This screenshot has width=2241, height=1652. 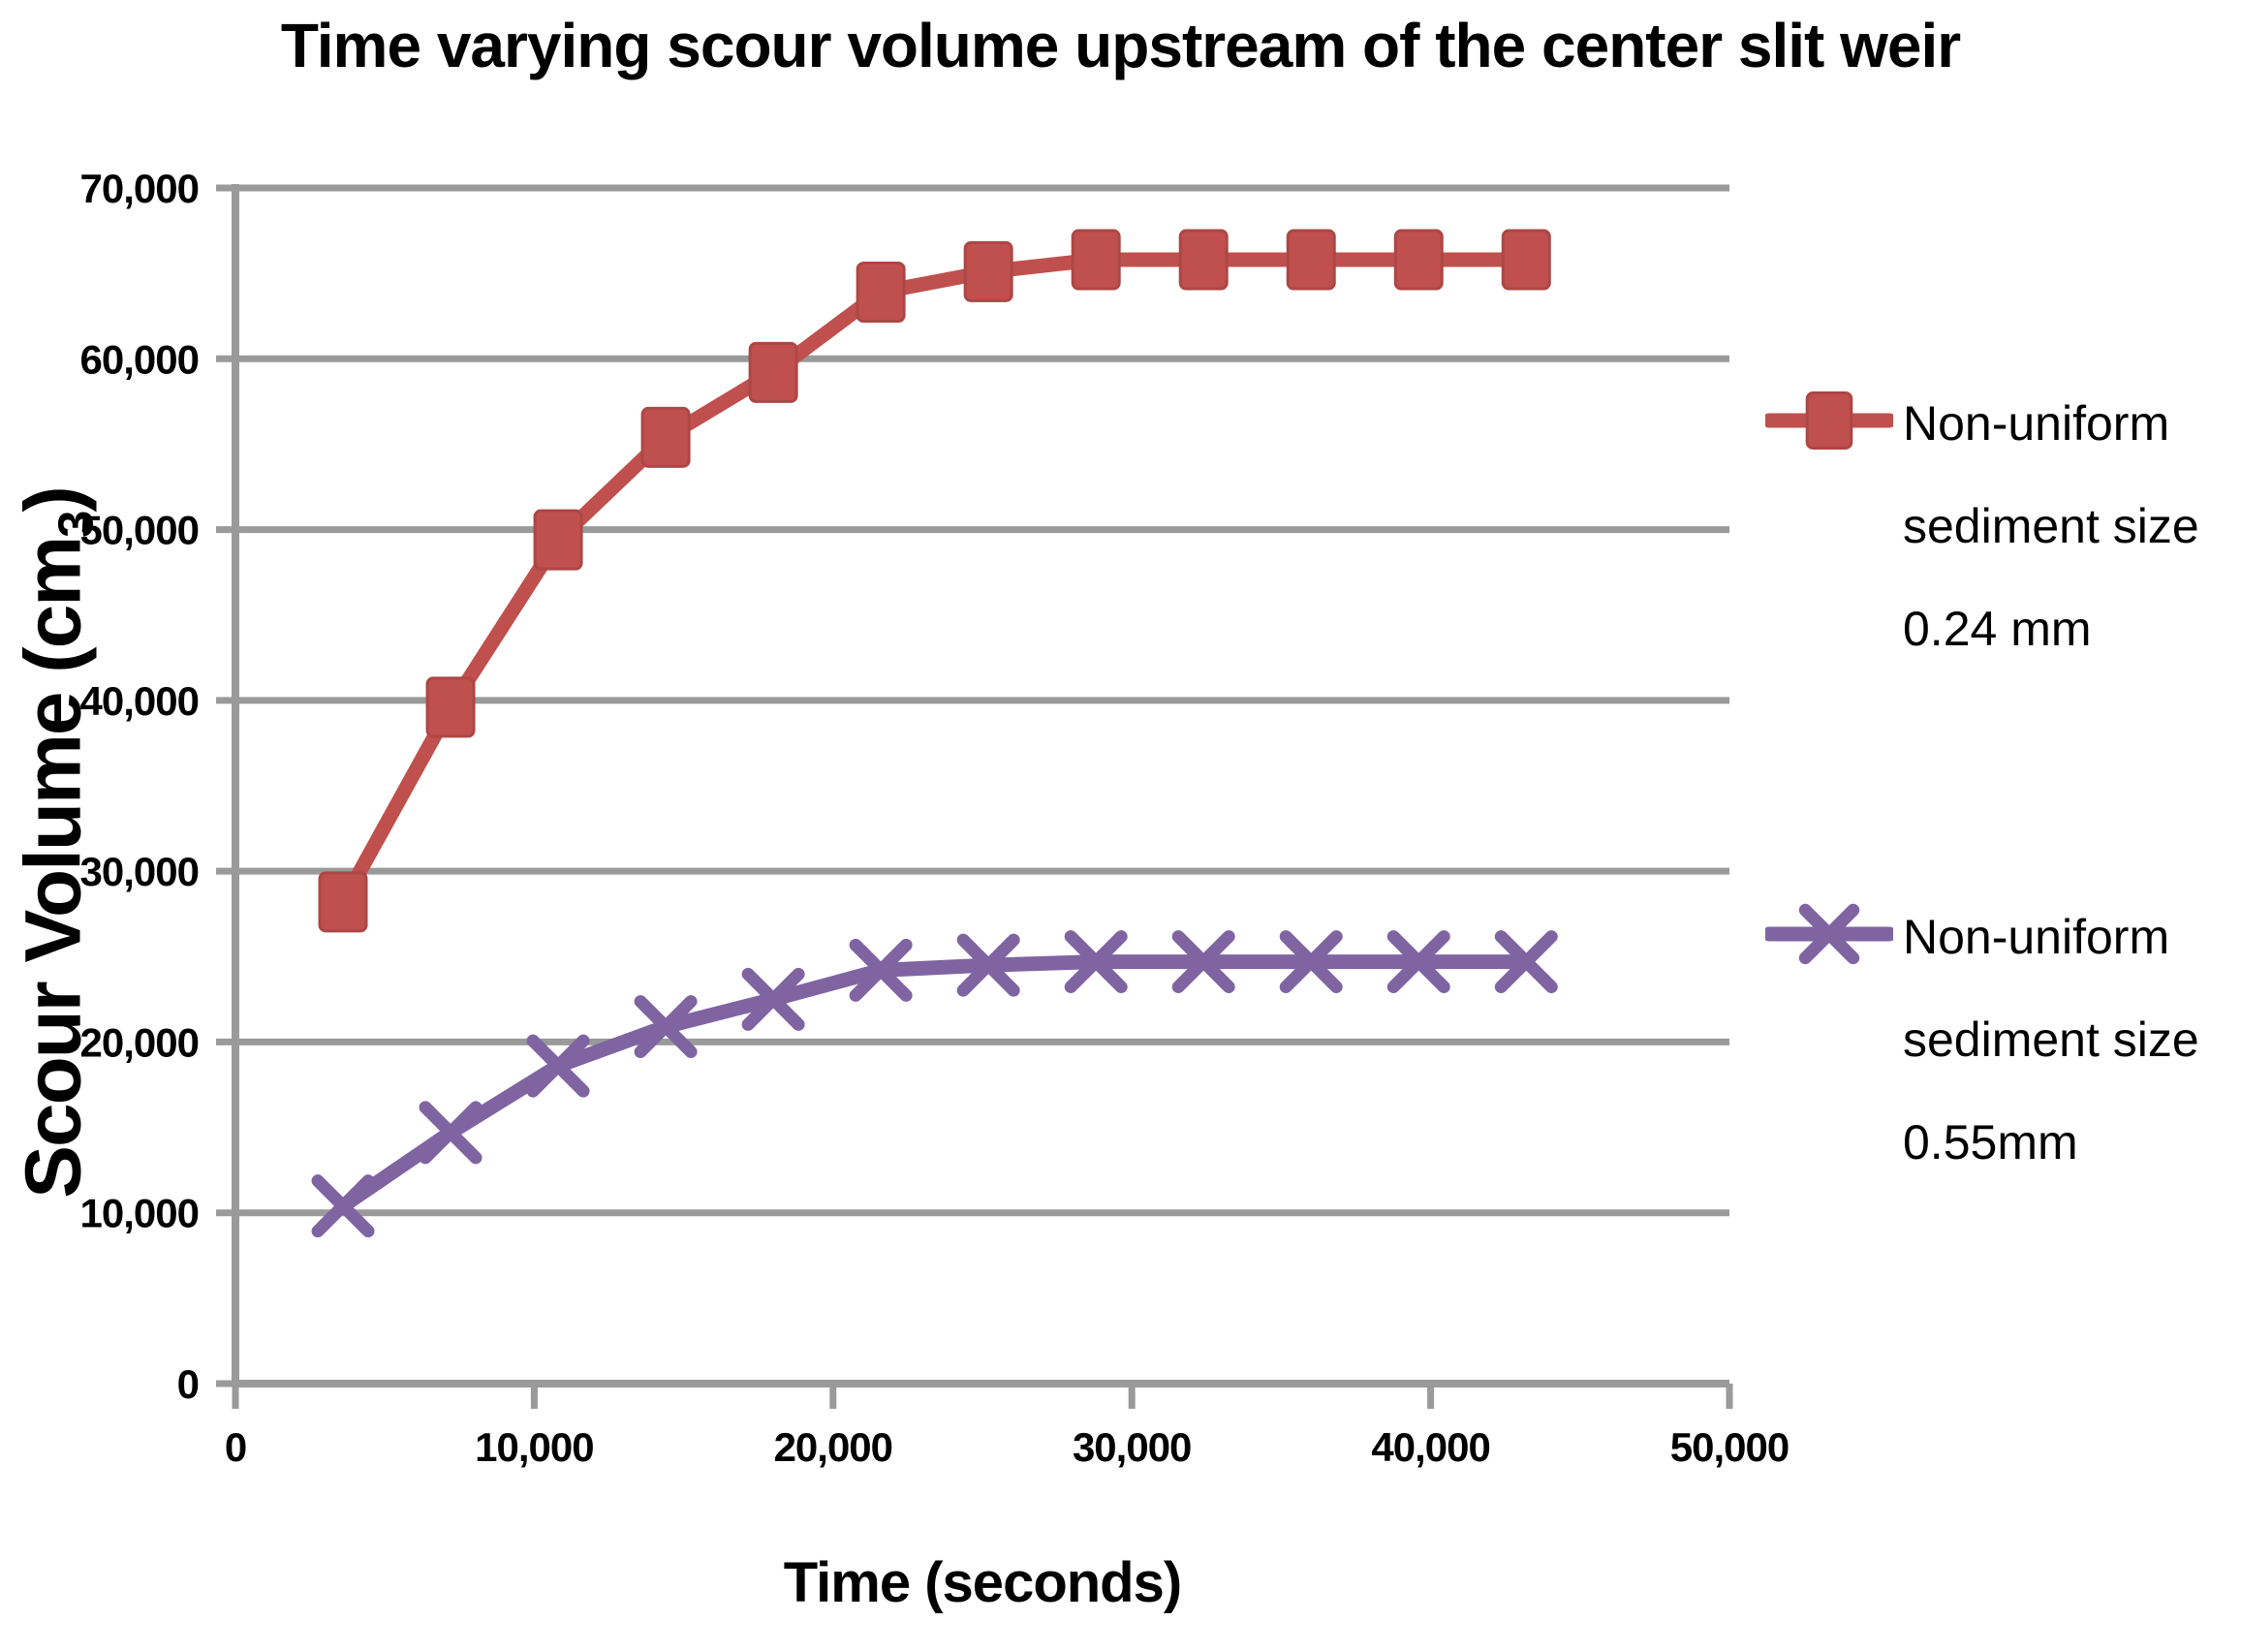 What do you see at coordinates (235, 1447) in the screenshot?
I see `x-tick-label: 0` at bounding box center [235, 1447].